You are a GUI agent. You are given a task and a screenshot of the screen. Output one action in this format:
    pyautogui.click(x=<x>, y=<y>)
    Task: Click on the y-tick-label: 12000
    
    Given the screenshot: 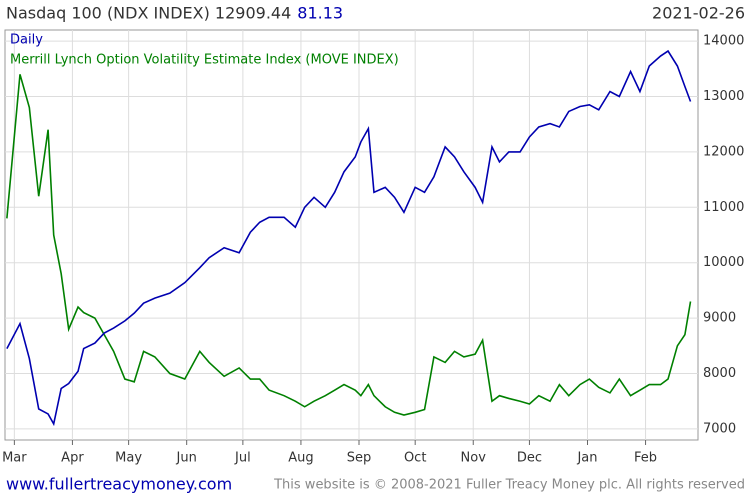 What is the action you would take?
    pyautogui.click(x=723, y=151)
    